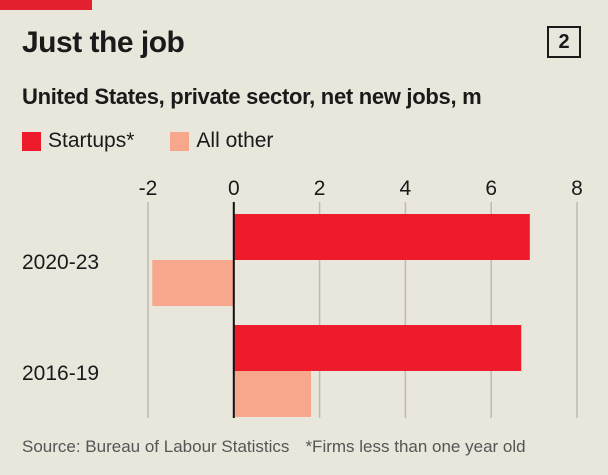 The width and height of the screenshot is (608, 475). I want to click on x-tick-label: 2, so click(320, 188).